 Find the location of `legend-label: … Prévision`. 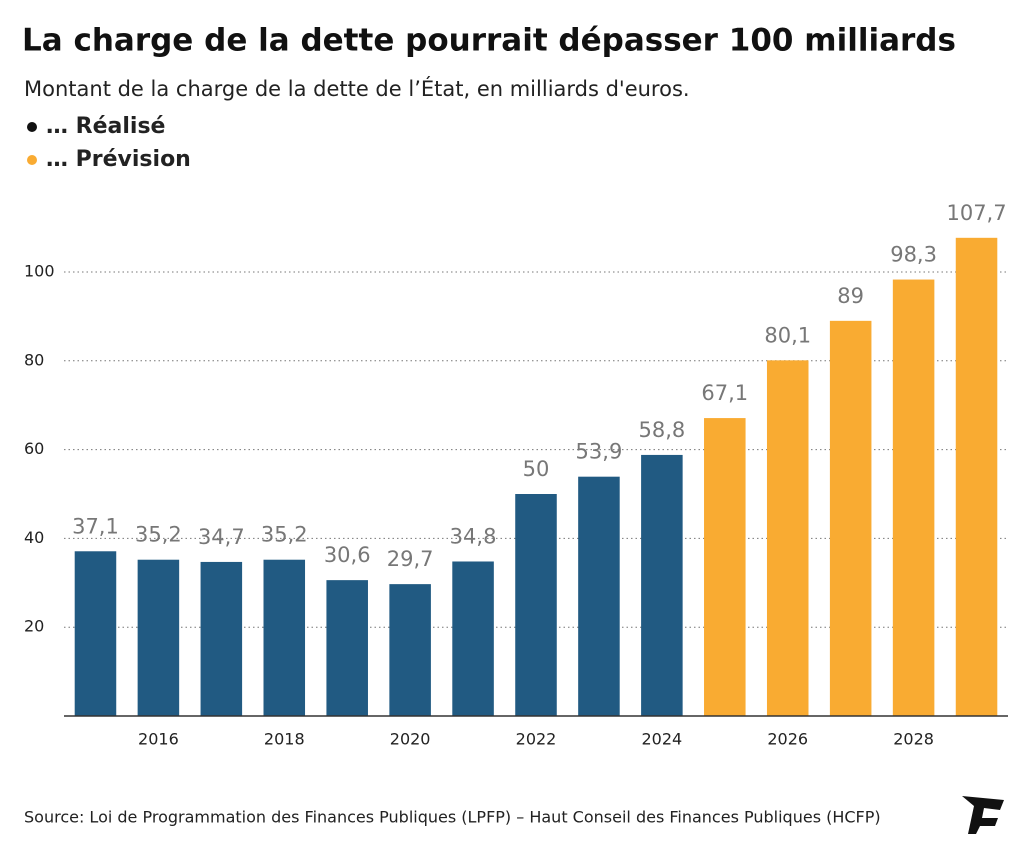

legend-label: … Prévision is located at coordinates (118, 159).